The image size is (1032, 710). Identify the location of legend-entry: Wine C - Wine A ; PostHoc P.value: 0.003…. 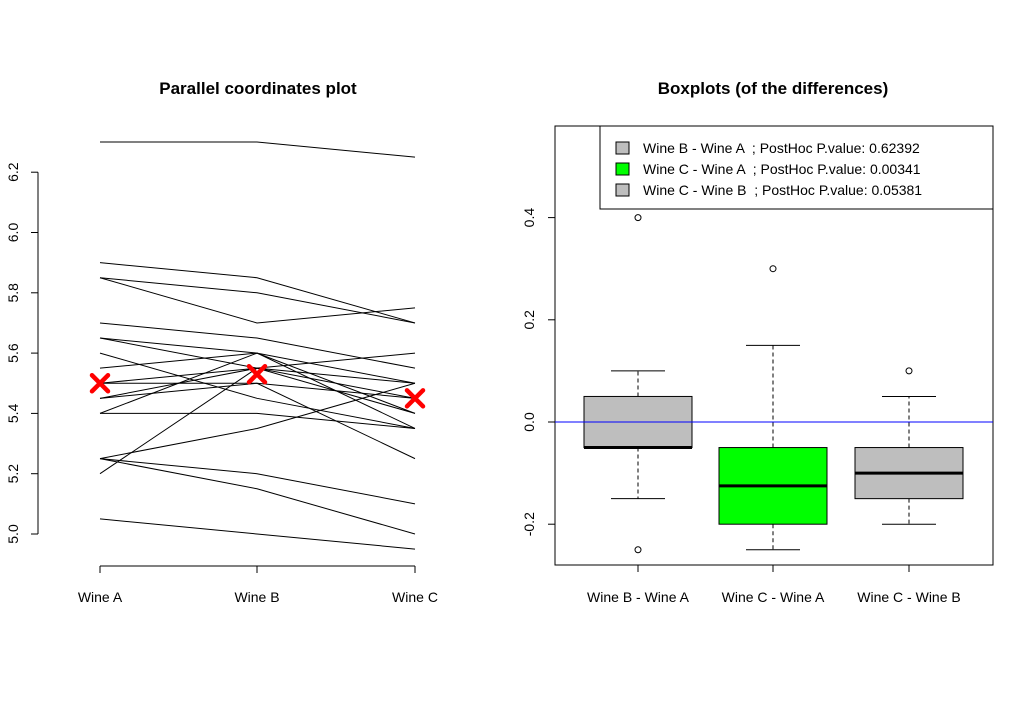
(768, 169).